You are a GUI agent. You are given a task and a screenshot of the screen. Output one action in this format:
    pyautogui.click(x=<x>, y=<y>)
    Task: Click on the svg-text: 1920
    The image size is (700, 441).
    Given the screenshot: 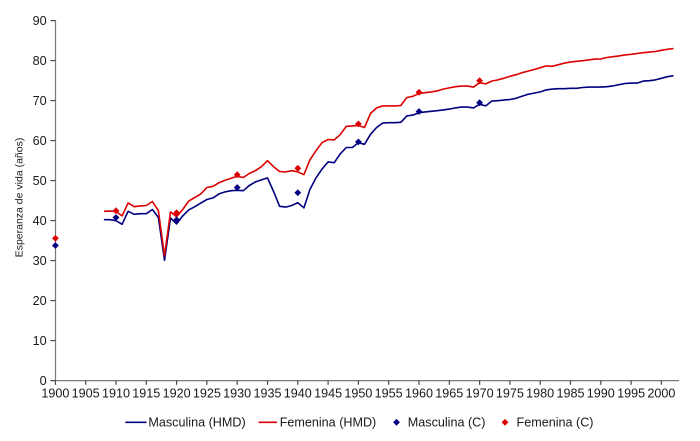 What is the action you would take?
    pyautogui.click(x=177, y=393)
    